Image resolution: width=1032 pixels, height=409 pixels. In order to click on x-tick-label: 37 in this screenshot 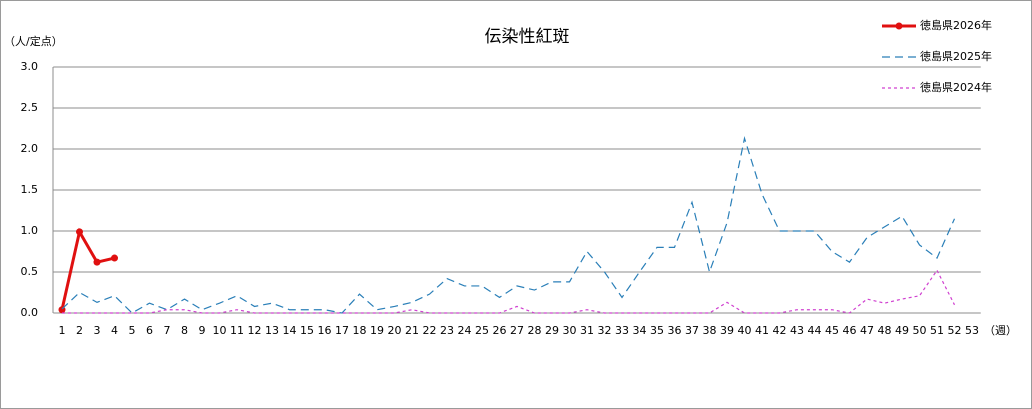, I will do `click(692, 330)`.